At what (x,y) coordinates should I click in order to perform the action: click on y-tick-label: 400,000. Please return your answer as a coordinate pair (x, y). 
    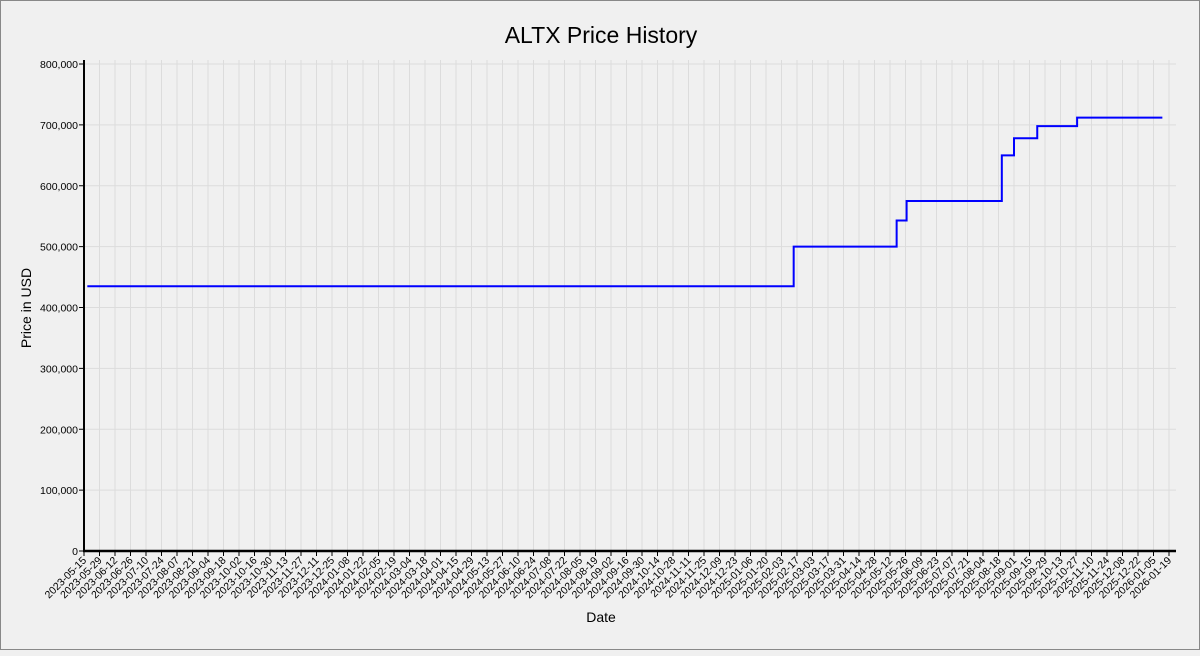
    Looking at the image, I should click on (59, 309).